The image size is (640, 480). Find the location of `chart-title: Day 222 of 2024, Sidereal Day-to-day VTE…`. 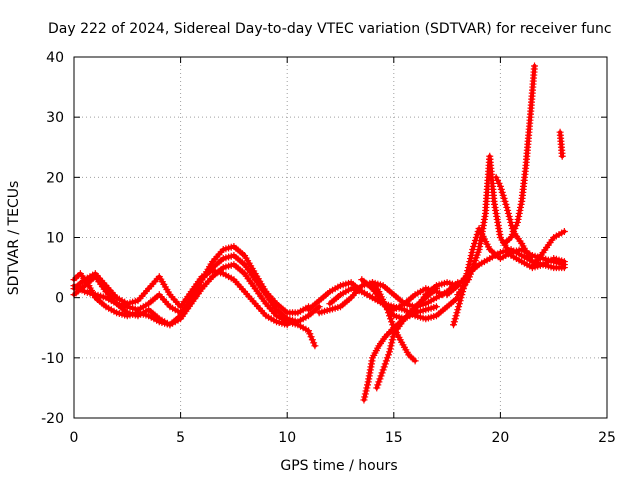

chart-title: Day 222 of 2024, Sidereal Day-to-day VTE… is located at coordinates (330, 29).